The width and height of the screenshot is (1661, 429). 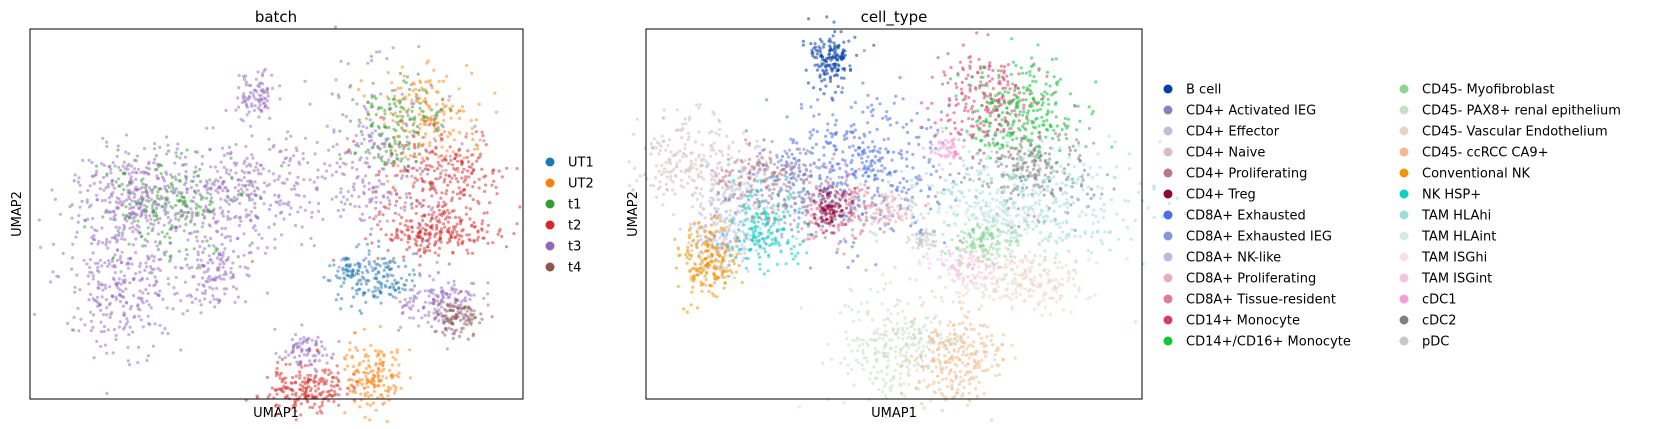 What do you see at coordinates (1404, 278) in the screenshot?
I see `cell-type-legend-marker-tam-isgint` at bounding box center [1404, 278].